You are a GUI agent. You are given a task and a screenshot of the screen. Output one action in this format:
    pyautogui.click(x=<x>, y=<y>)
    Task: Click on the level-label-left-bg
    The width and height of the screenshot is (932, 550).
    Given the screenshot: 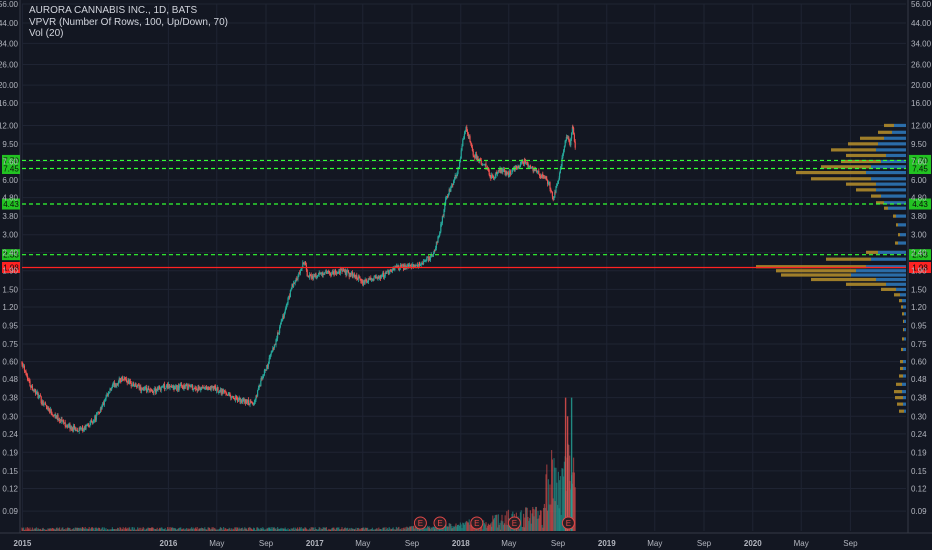 What is the action you would take?
    pyautogui.click(x=11, y=255)
    